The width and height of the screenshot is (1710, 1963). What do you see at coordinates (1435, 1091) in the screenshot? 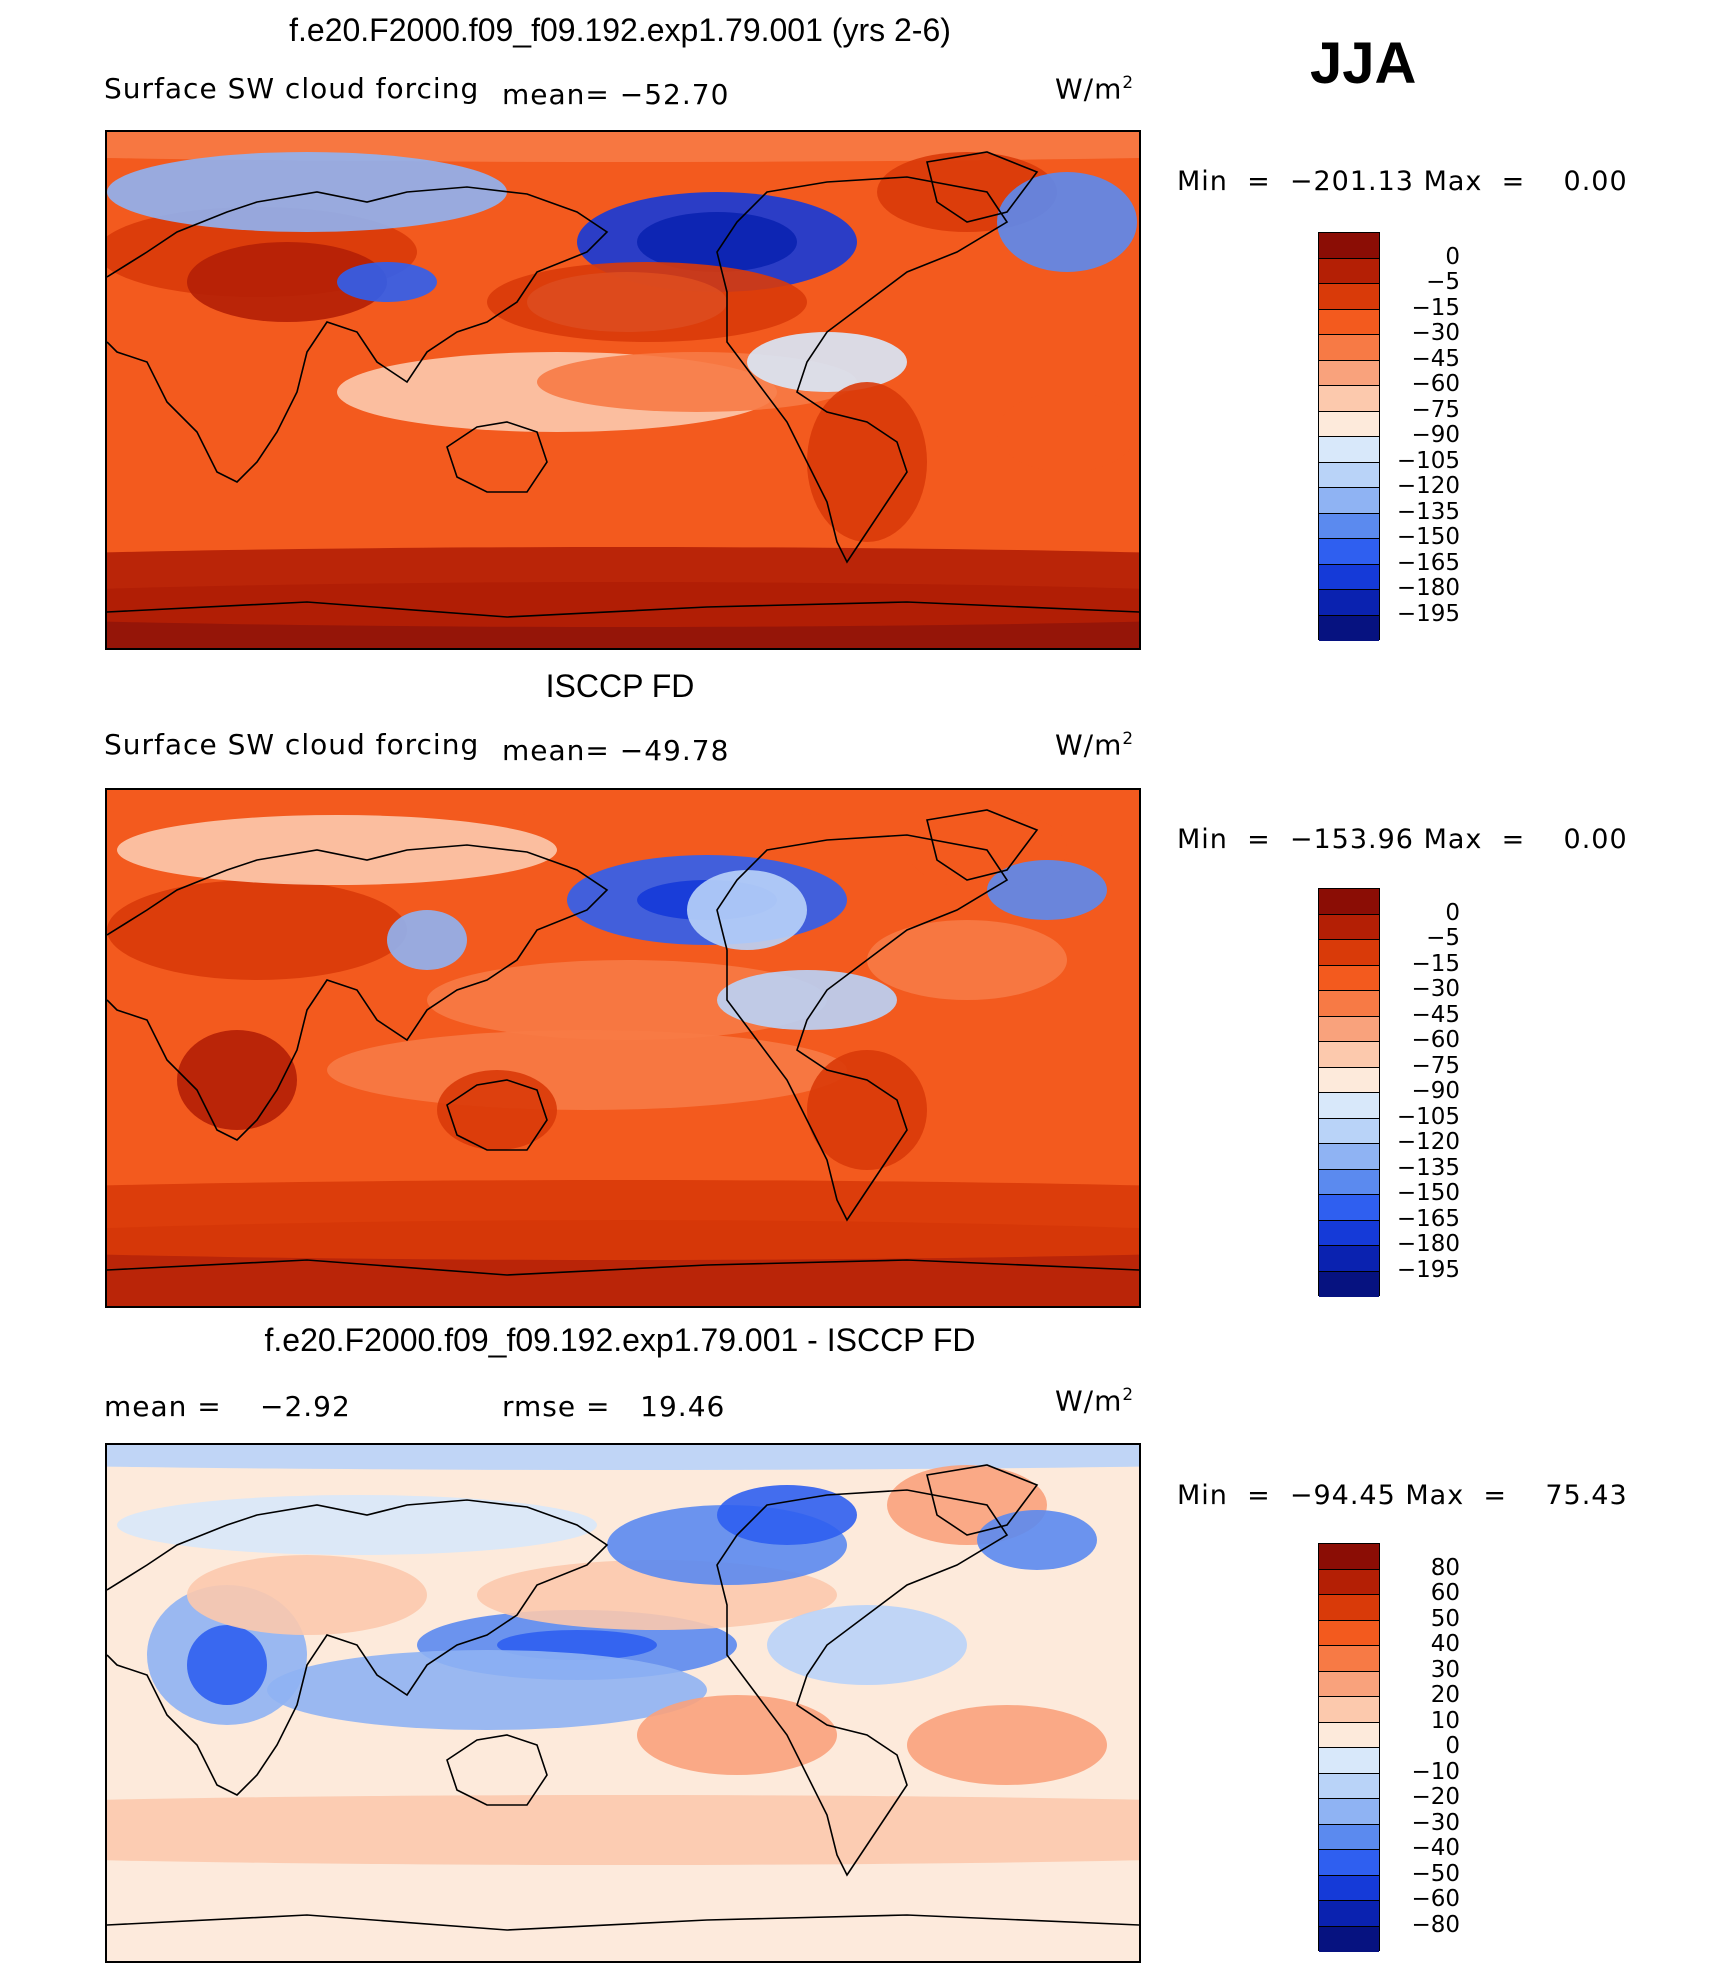
I see `colorbar-tick-label: −90` at bounding box center [1435, 1091].